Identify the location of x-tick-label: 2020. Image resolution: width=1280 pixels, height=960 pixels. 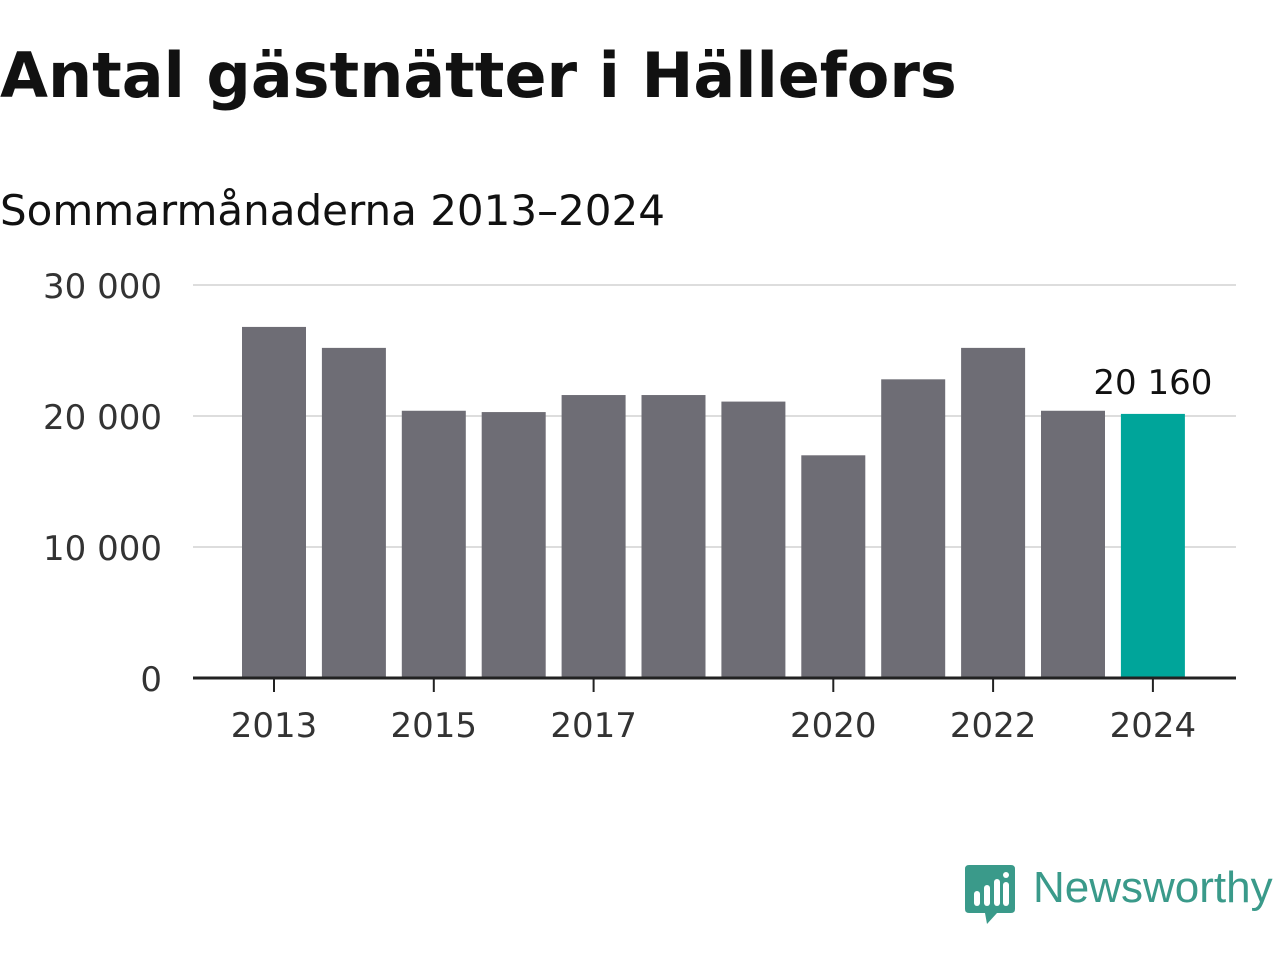
(833, 726).